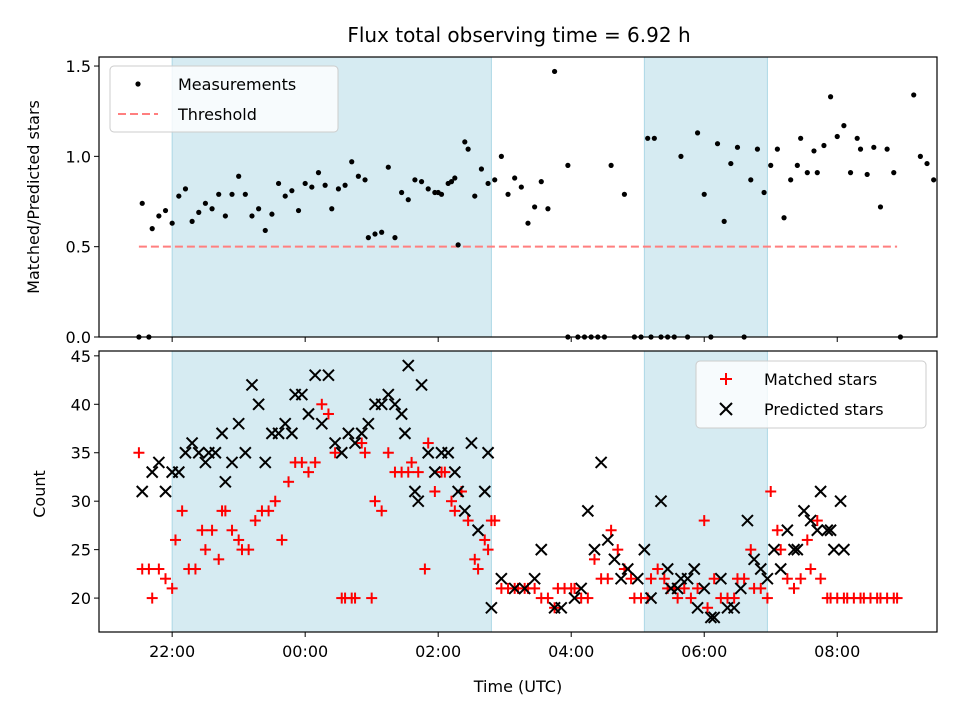 The height and width of the screenshot is (720, 960). I want to click on legend-marker-predicted, so click(726, 409).